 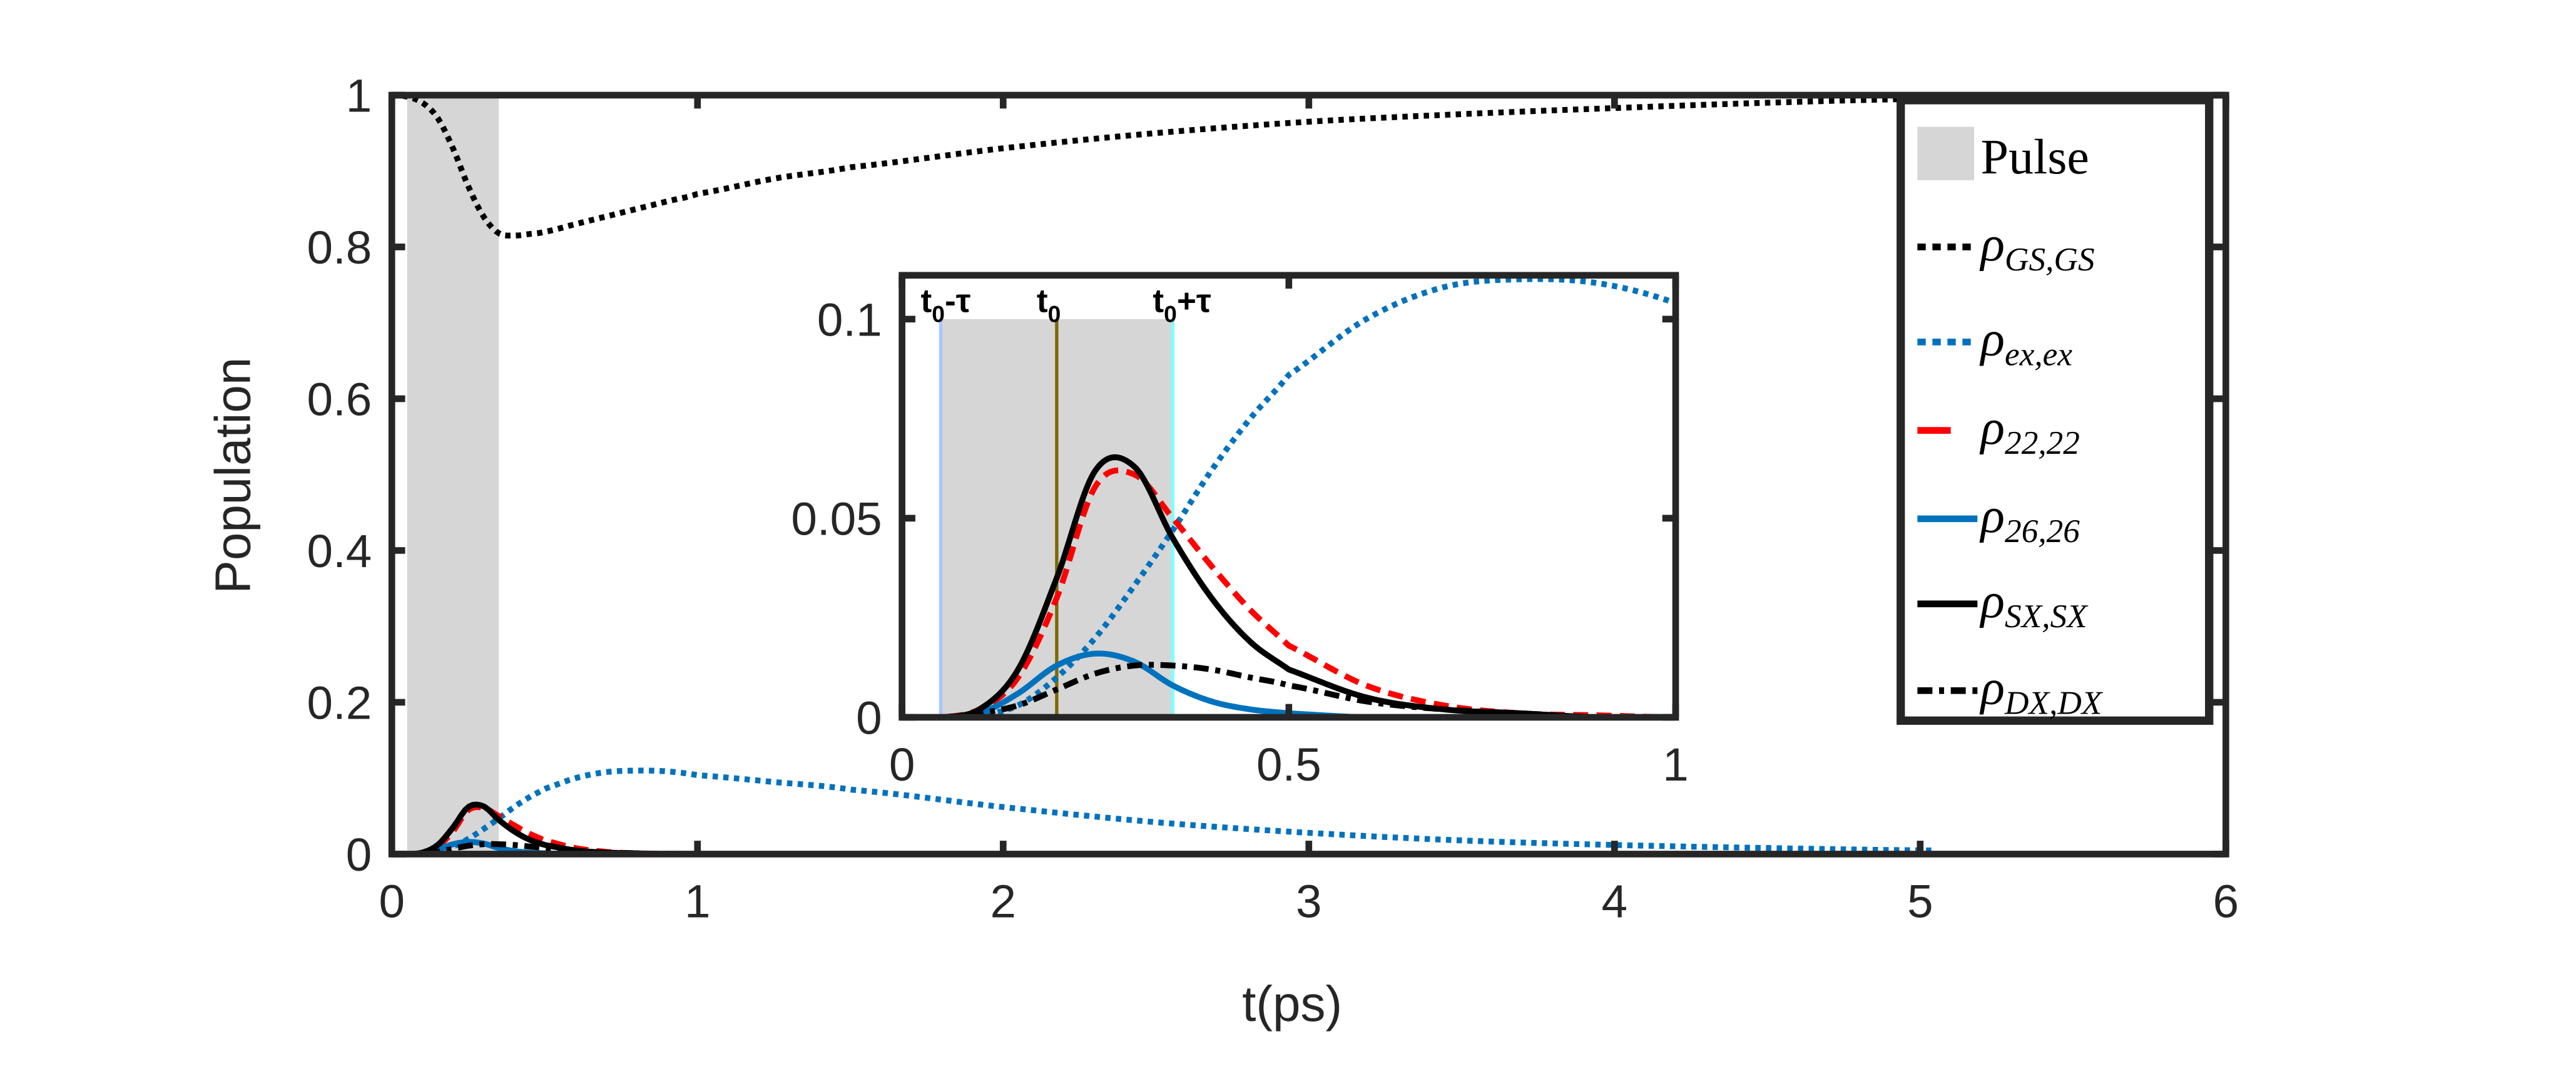 I want to click on x-axis-label: t(ps), so click(x=1292, y=1004).